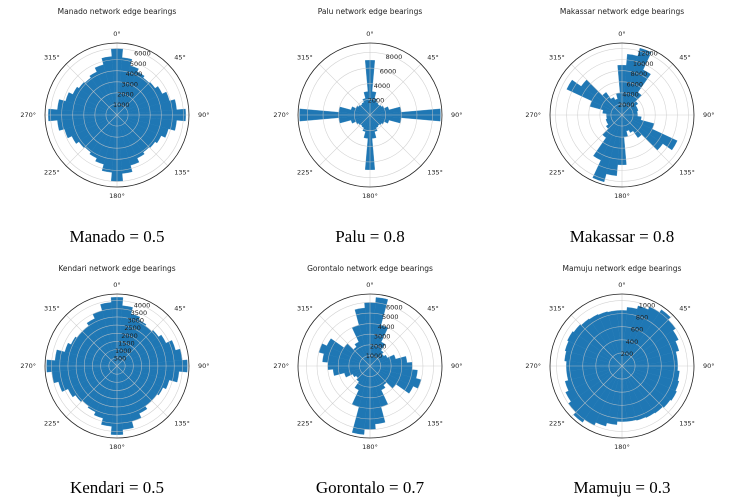 The image size is (740, 499). What do you see at coordinates (632, 342) in the screenshot?
I see `radial-tick-label: 400` at bounding box center [632, 342].